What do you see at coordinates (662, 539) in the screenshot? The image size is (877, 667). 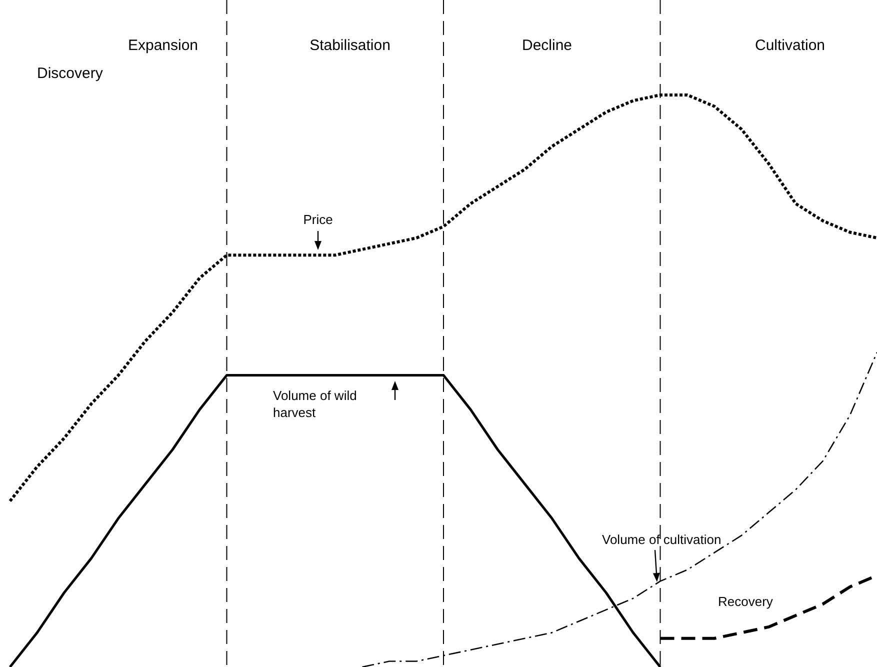 I see `series-label: Volume of cultivation` at bounding box center [662, 539].